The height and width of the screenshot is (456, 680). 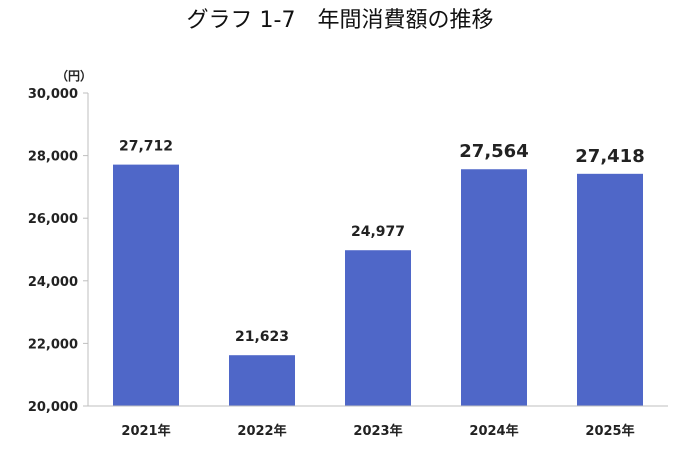 What do you see at coordinates (340, 20) in the screenshot?
I see `chart-title: グラフ 1-7 年間消費額の推移` at bounding box center [340, 20].